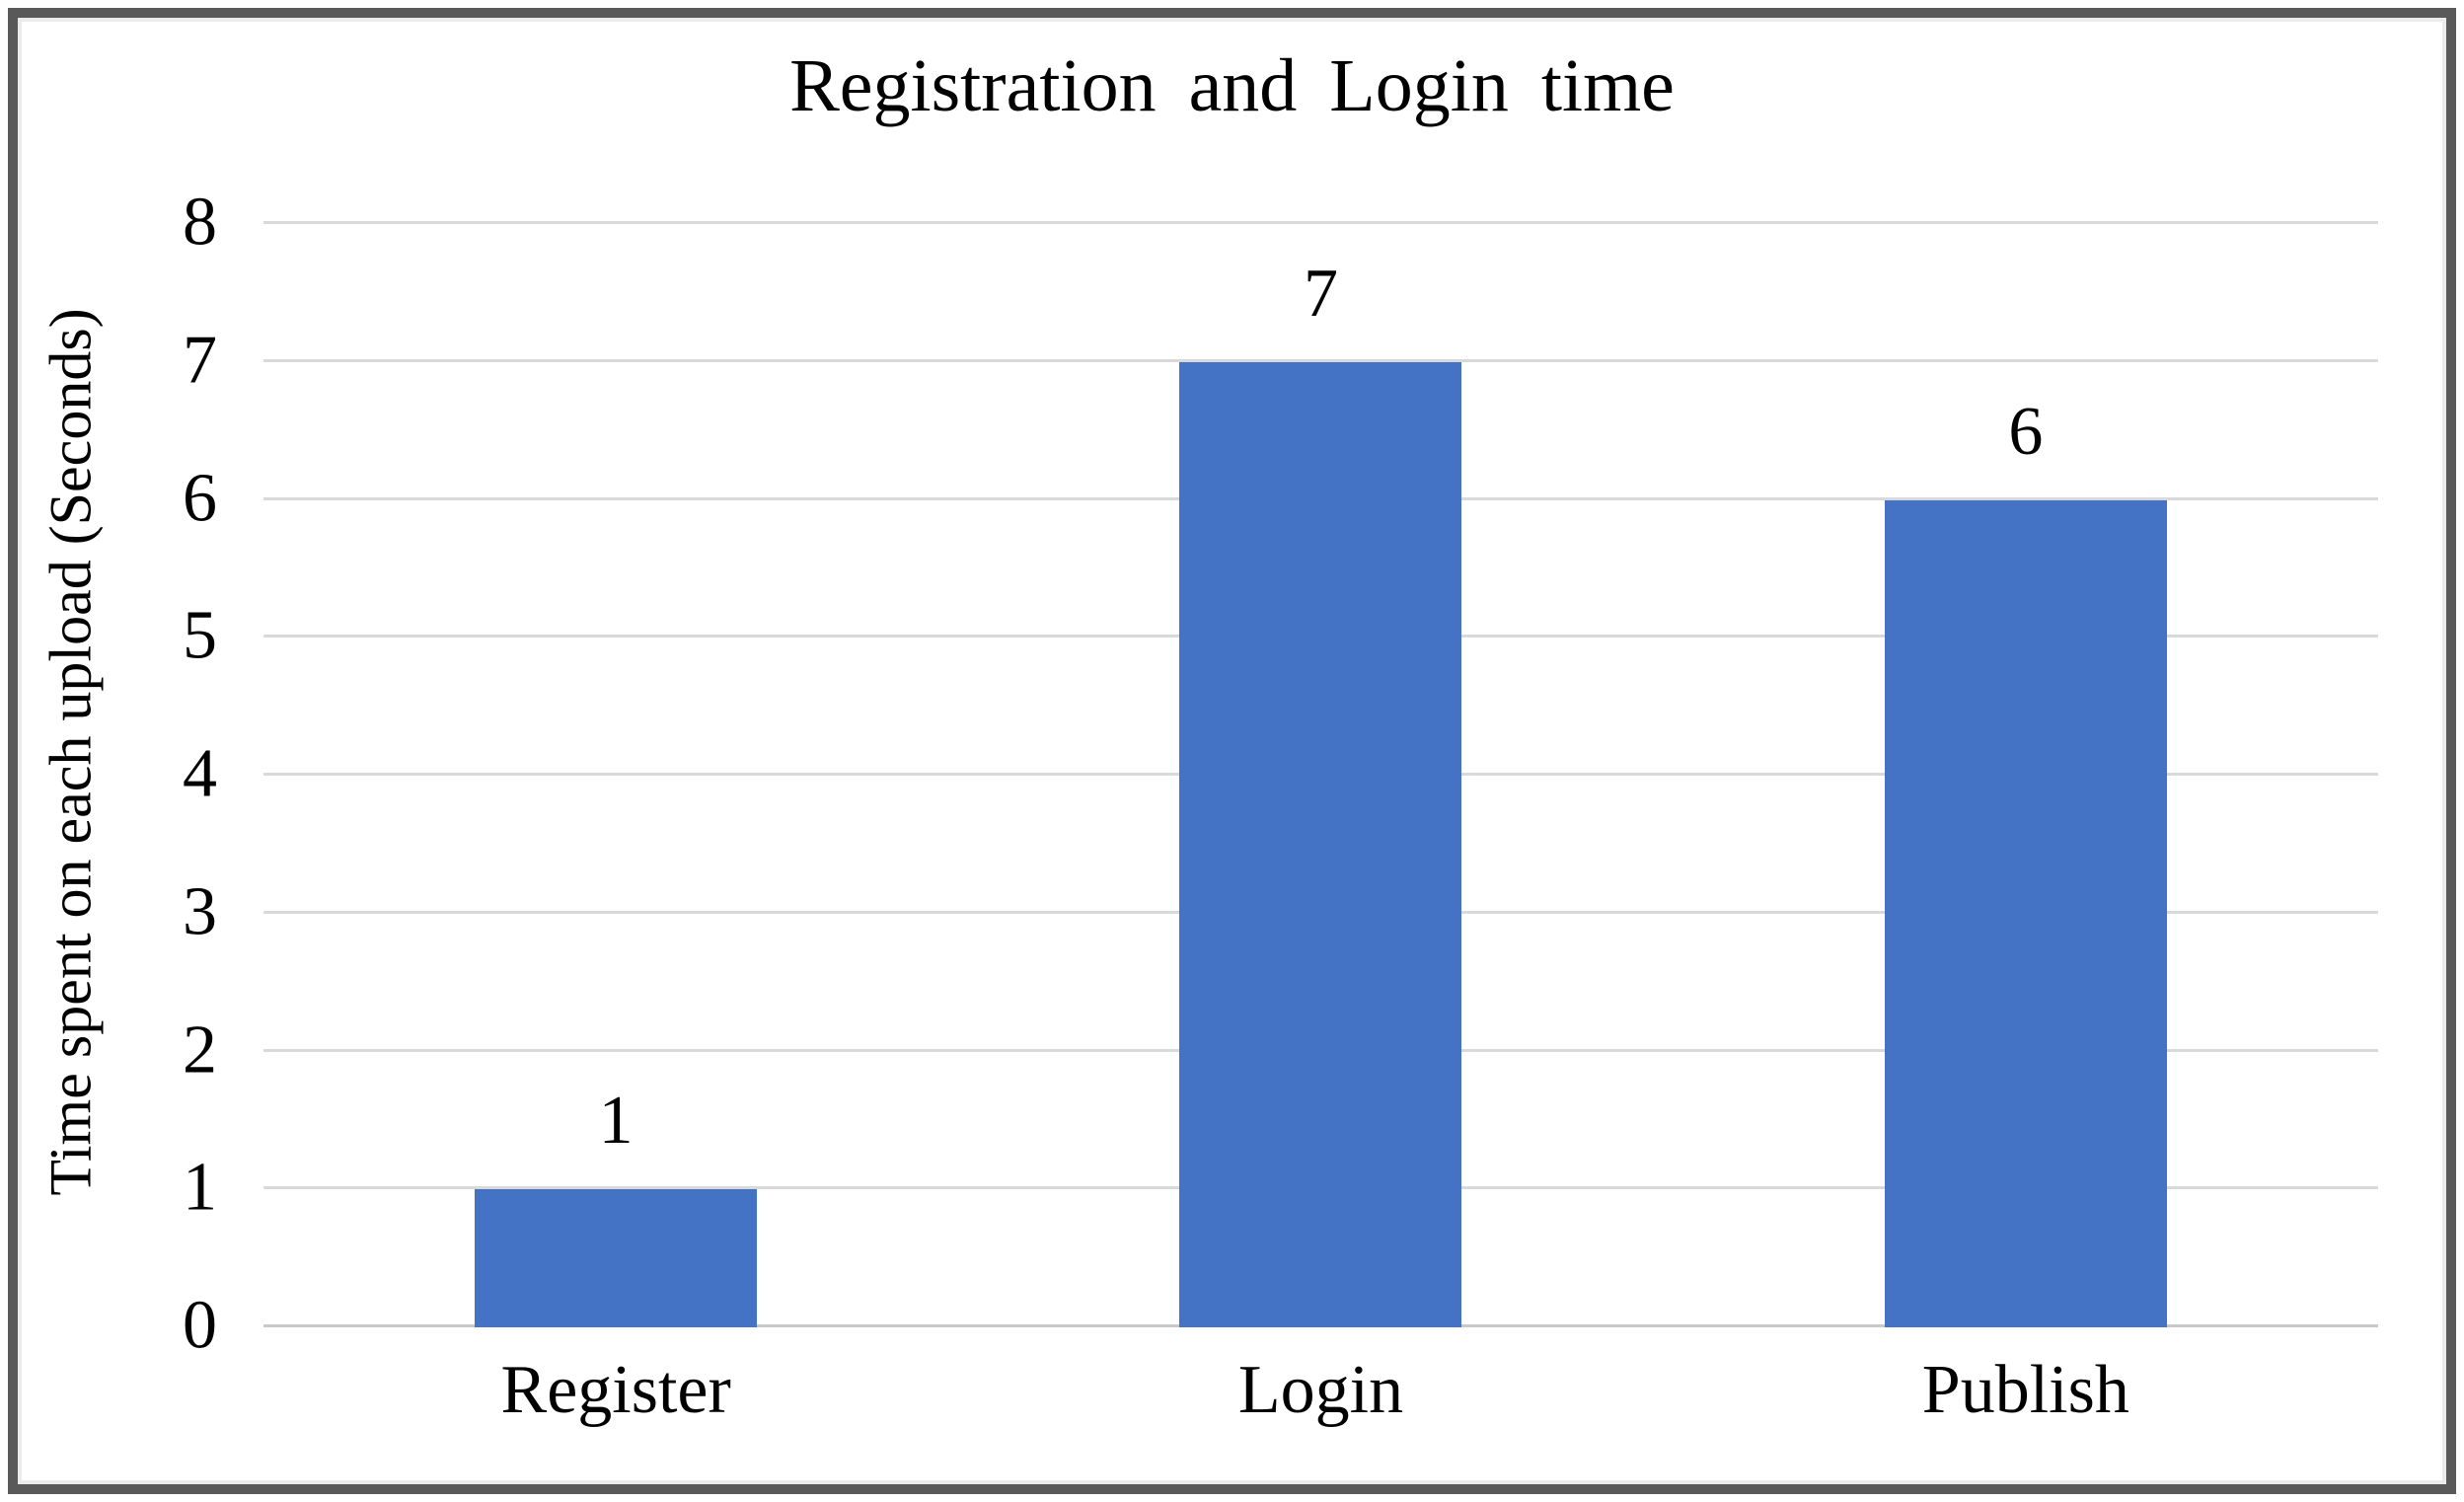  What do you see at coordinates (1320, 360) in the screenshot?
I see `gridline-y7` at bounding box center [1320, 360].